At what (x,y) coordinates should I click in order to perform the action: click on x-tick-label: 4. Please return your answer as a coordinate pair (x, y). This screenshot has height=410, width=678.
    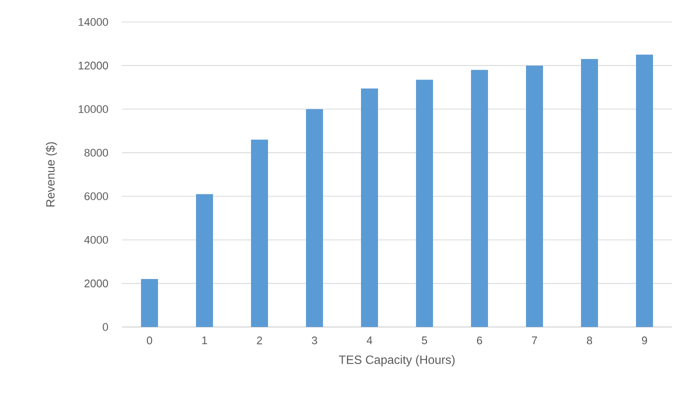
    Looking at the image, I should click on (369, 340).